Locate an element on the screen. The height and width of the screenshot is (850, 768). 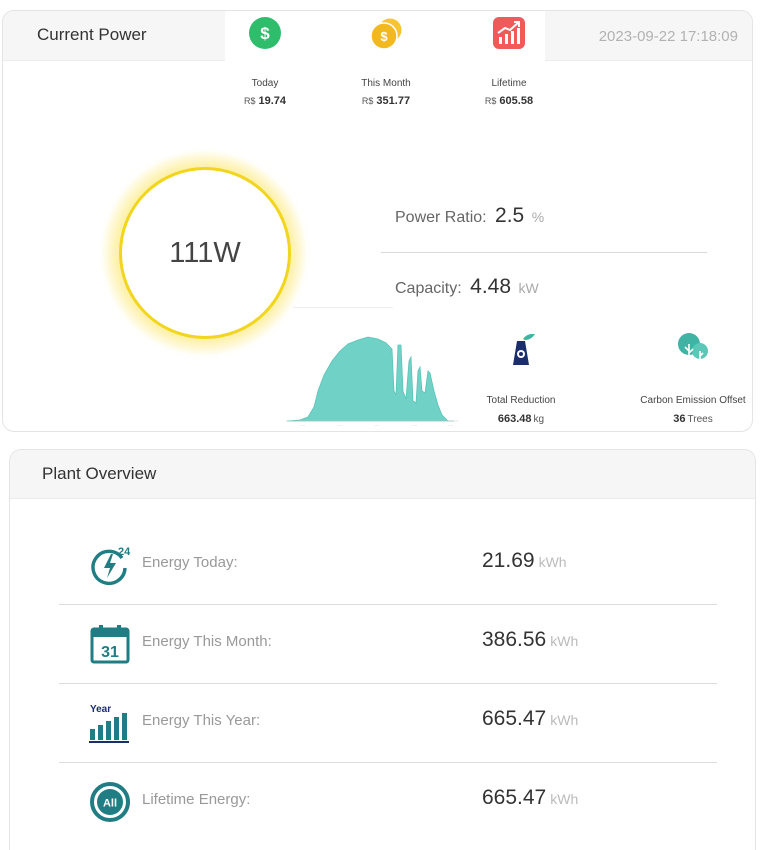
carbon-offset-value: 36 Trees is located at coordinates (693, 419).